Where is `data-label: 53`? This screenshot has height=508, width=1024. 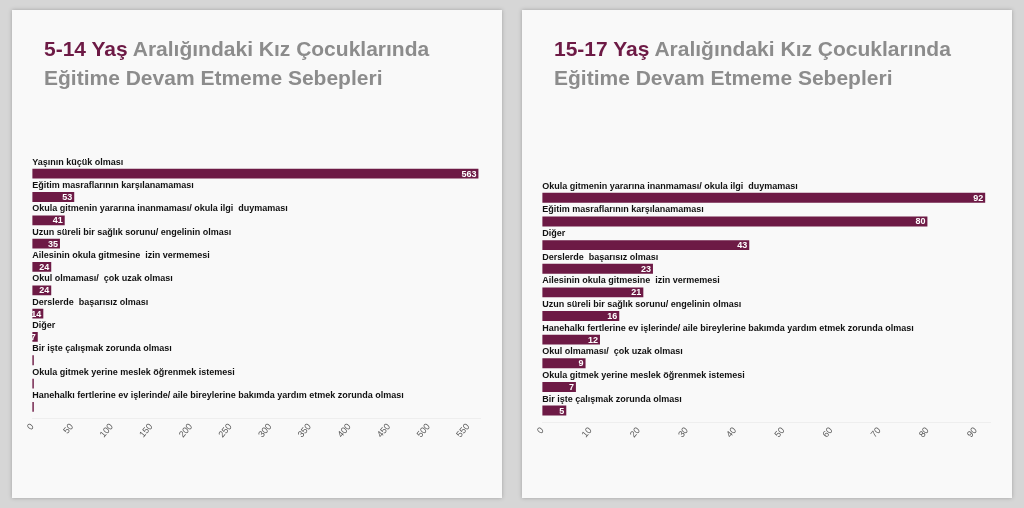
data-label: 53 is located at coordinates (67, 196).